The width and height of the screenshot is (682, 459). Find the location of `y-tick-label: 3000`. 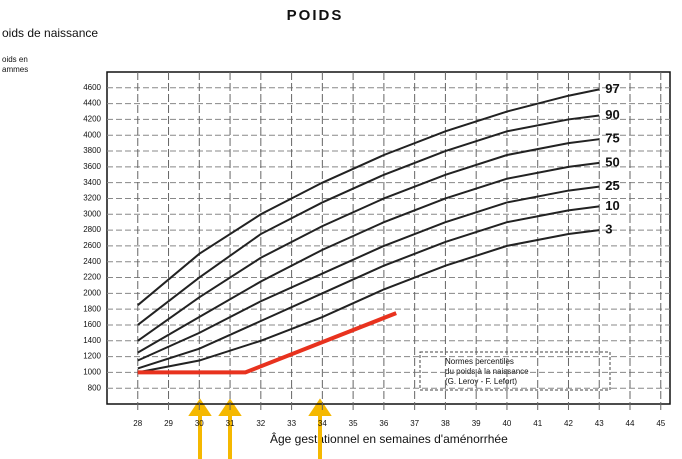

y-tick-label: 3000 is located at coordinates (92, 213).